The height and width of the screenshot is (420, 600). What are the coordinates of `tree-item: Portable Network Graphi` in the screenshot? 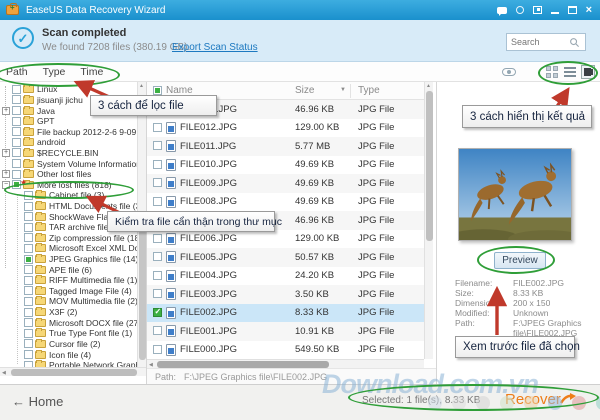 It's located at (69, 363).